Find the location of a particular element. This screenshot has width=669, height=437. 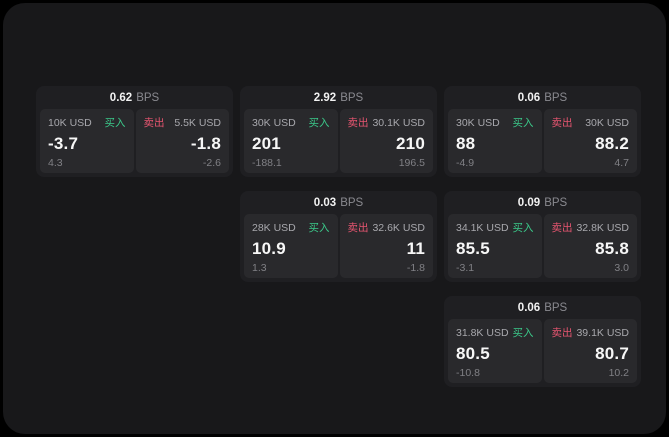

sell-amount: 32.6K USD is located at coordinates (398, 227).